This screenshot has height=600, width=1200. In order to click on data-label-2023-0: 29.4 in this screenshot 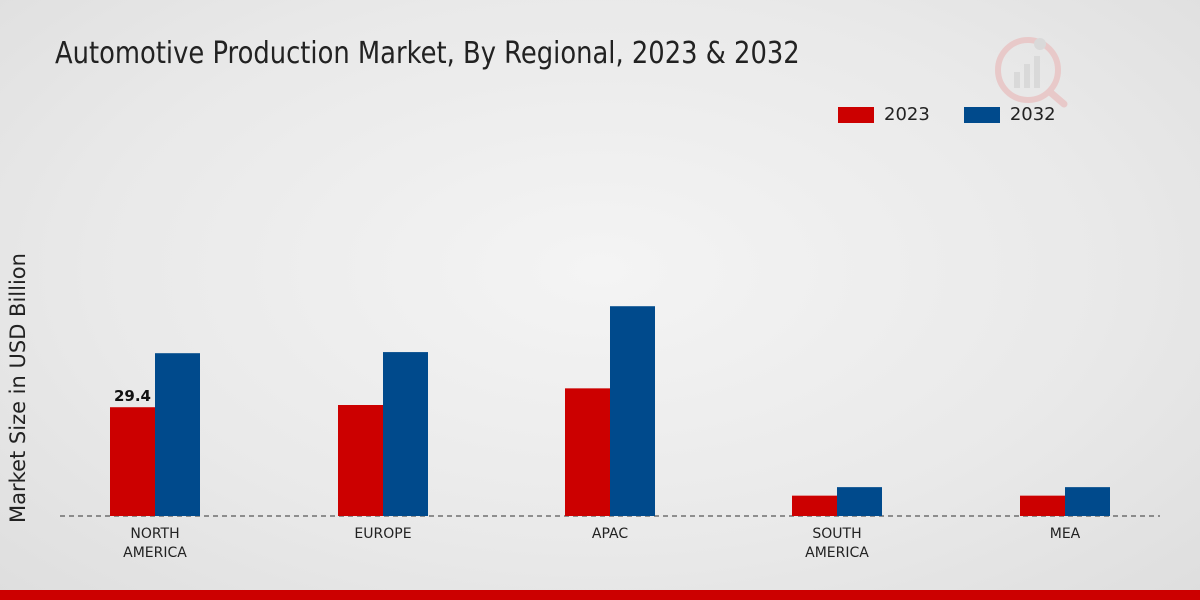, I will do `click(132, 396)`.